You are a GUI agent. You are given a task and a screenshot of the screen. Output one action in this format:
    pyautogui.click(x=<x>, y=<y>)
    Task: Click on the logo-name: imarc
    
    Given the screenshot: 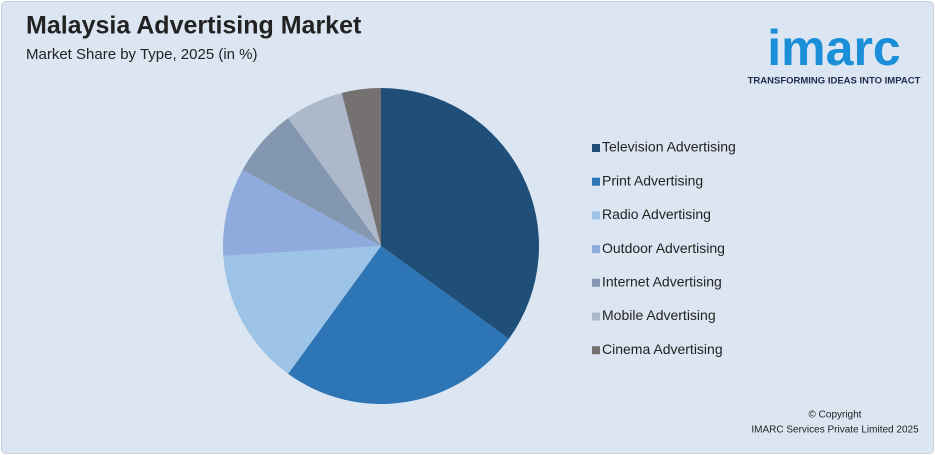 What is the action you would take?
    pyautogui.click(x=833, y=48)
    